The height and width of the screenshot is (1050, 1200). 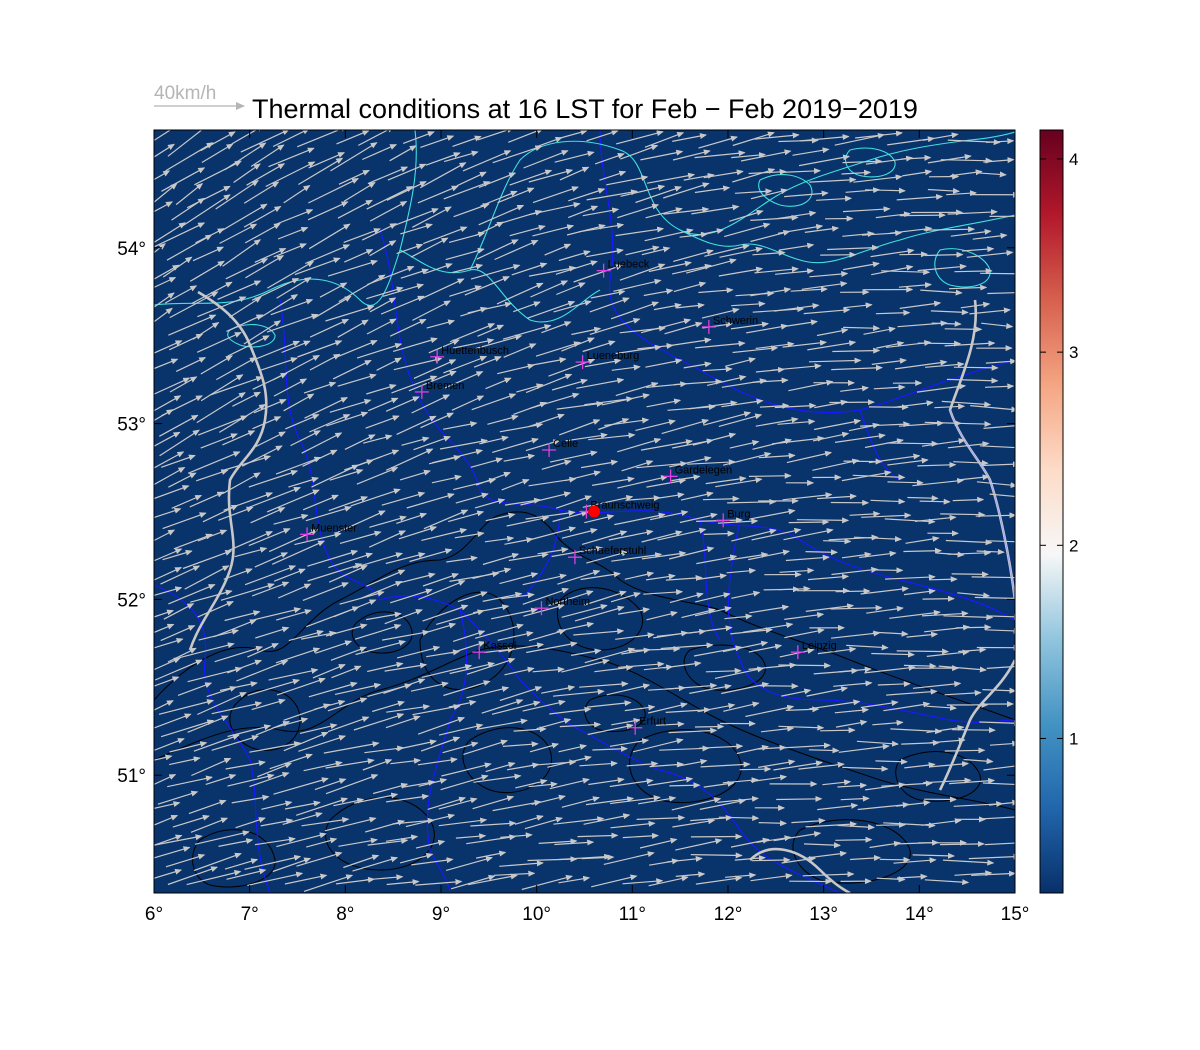 I want to click on x-tick-label: 15°, so click(x=1015, y=914).